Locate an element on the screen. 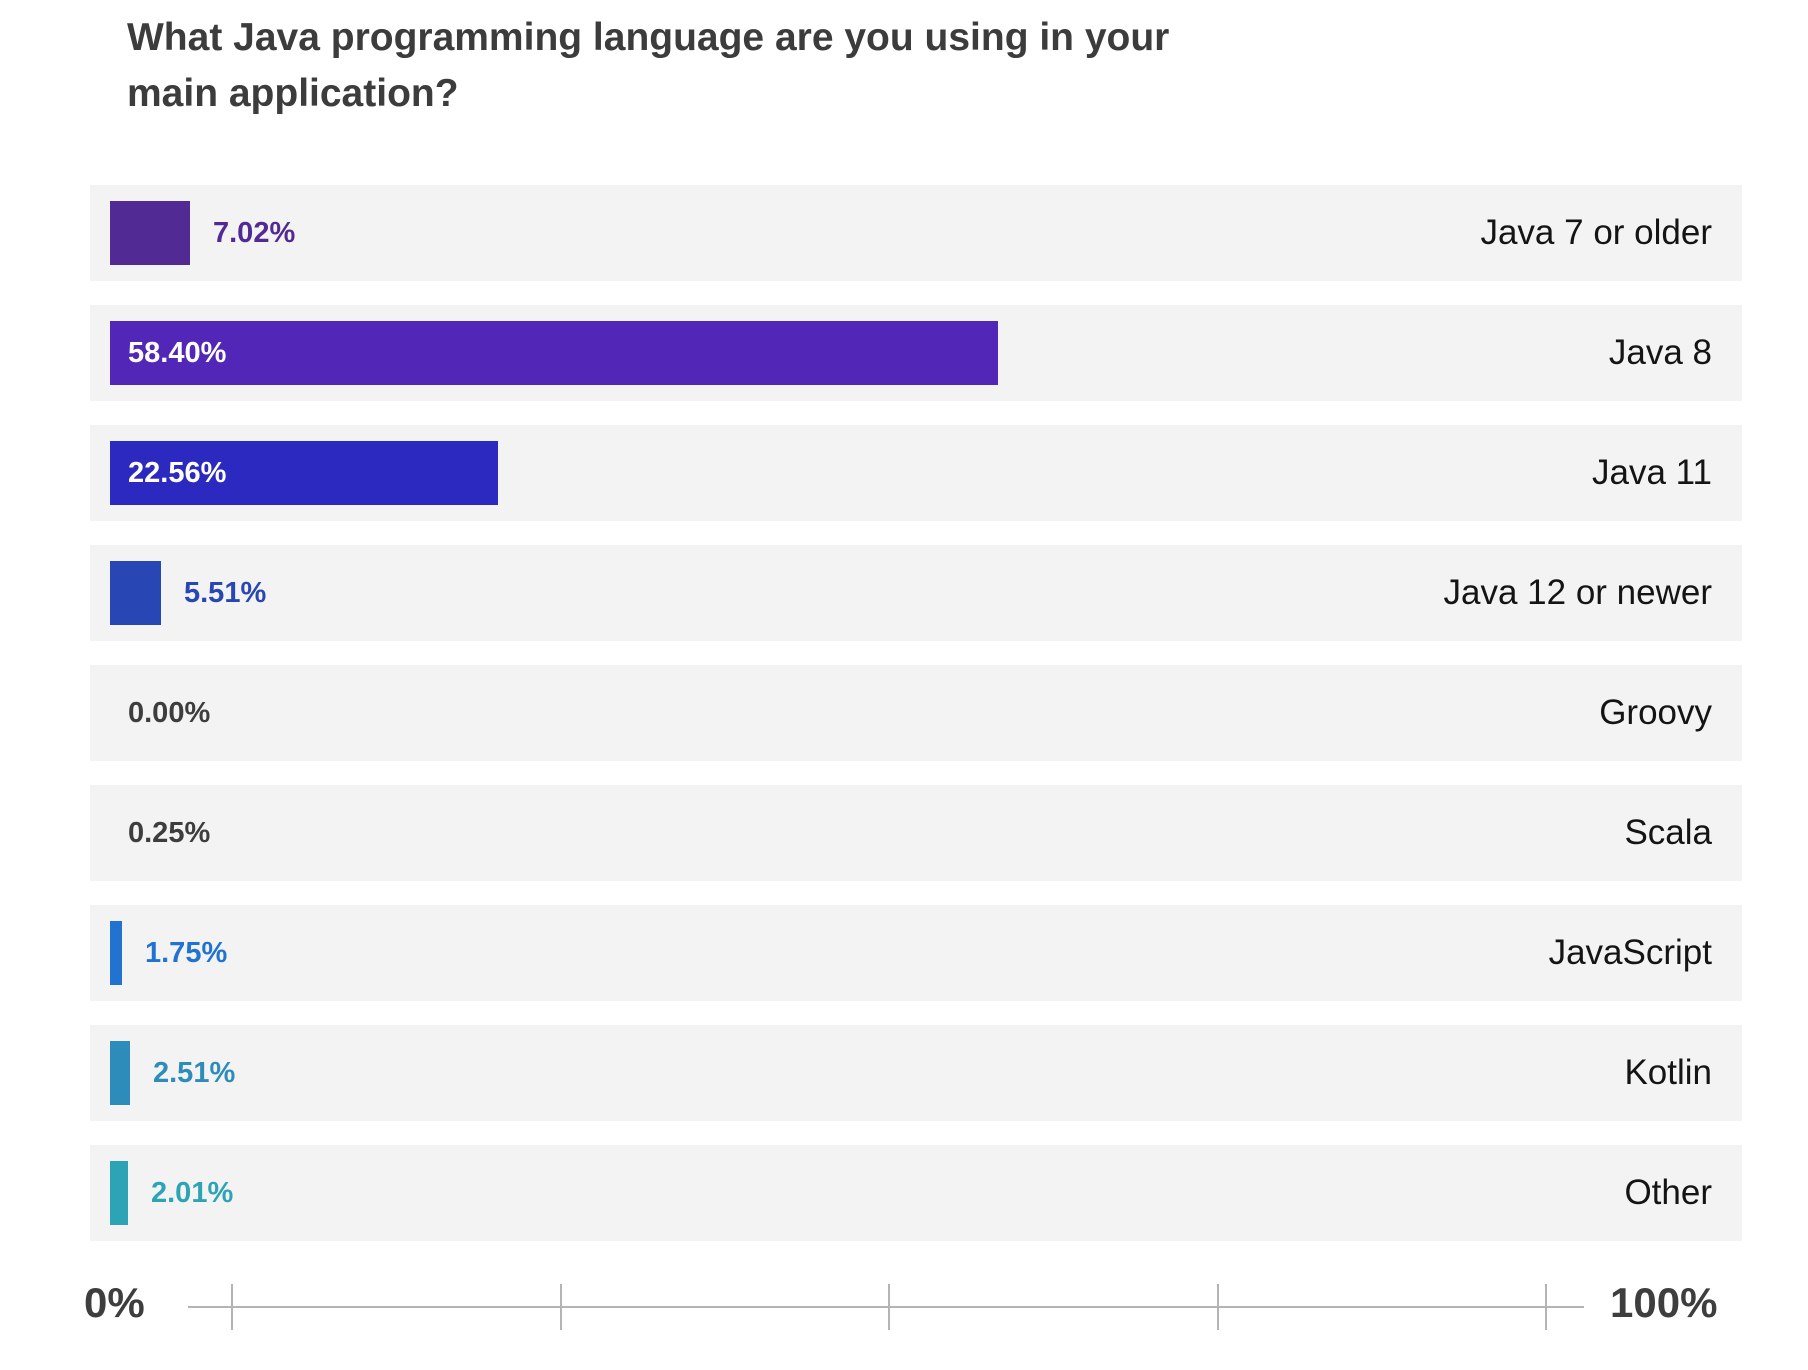 This screenshot has width=1808, height=1370. axis-label-min: 0% is located at coordinates (114, 1302).